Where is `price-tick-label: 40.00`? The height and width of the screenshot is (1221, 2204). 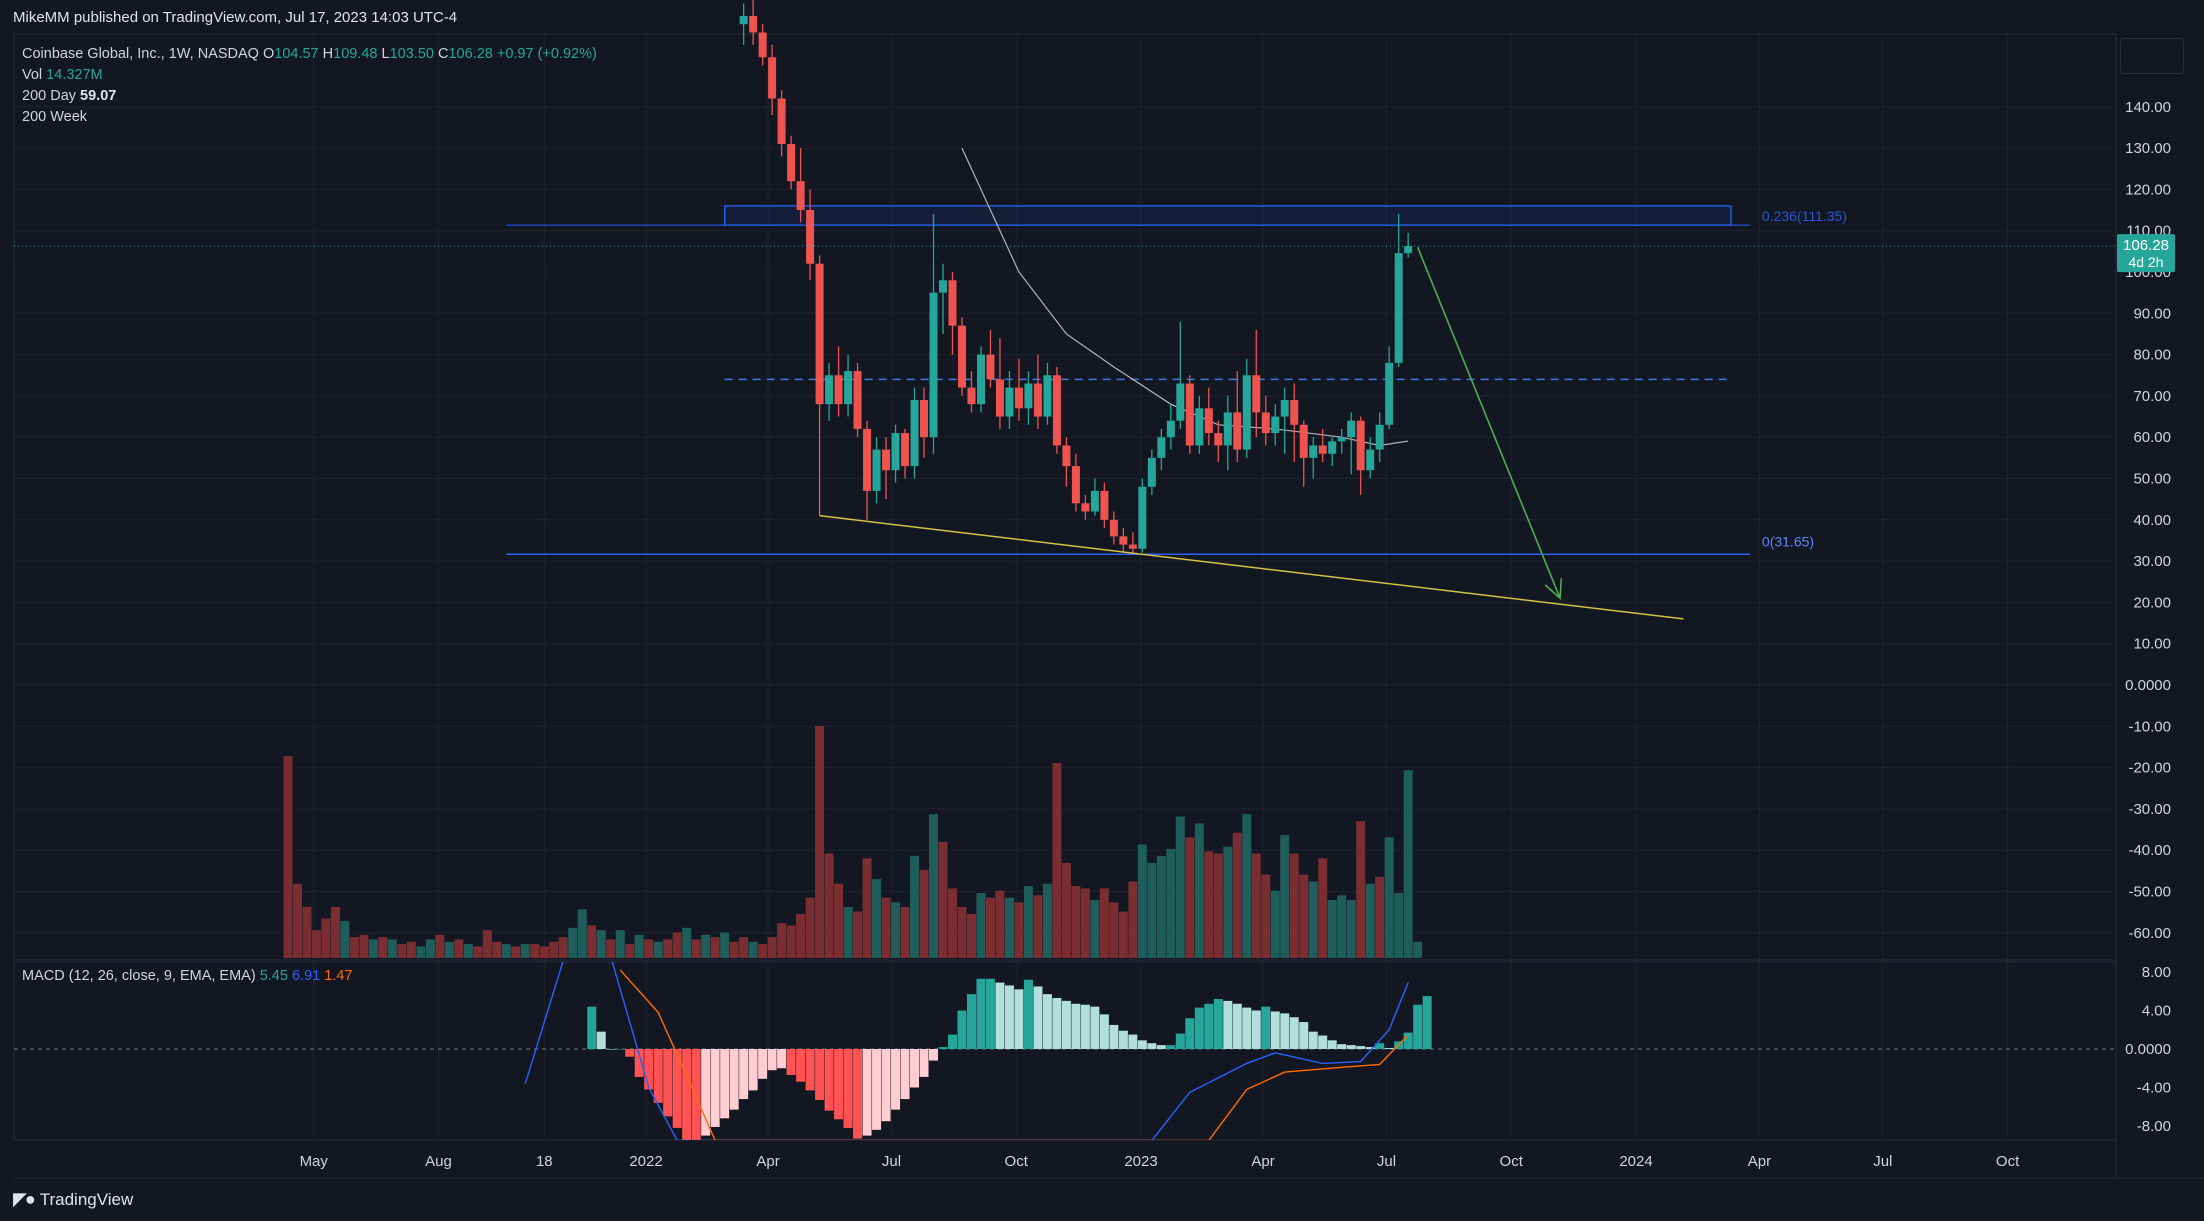 price-tick-label: 40.00 is located at coordinates (2152, 520).